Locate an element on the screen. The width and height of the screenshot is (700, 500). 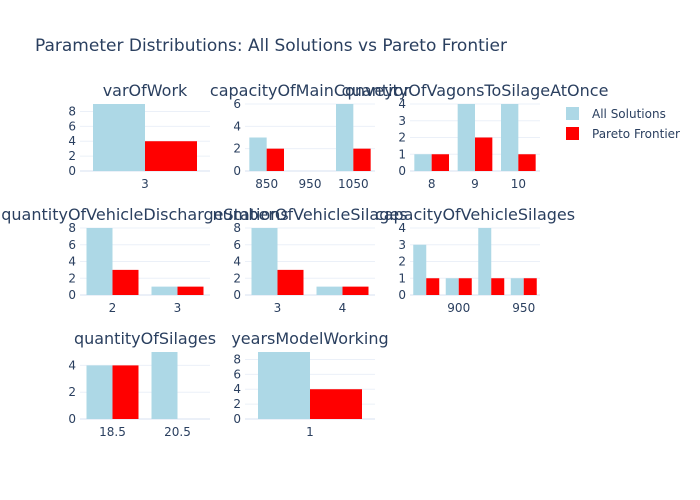
subplot-quantityofsilages: quantityOfSilages 0 2 4 18.5 20.5 is located at coordinates (142, 384).